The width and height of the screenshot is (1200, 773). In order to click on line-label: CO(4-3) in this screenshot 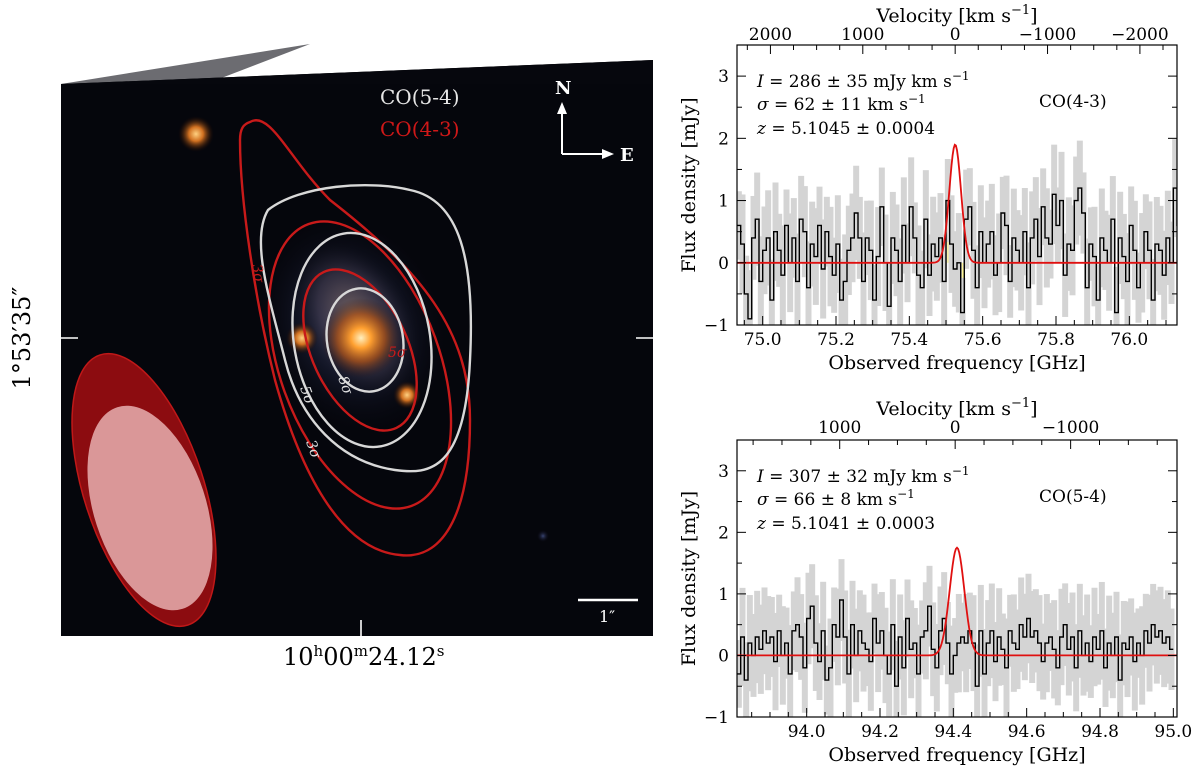, I will do `click(1073, 102)`.